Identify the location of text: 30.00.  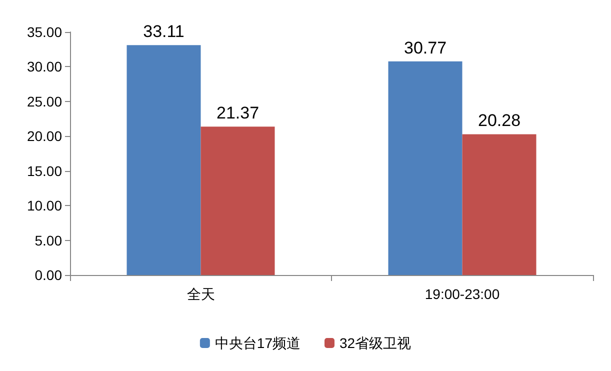
(44, 66).